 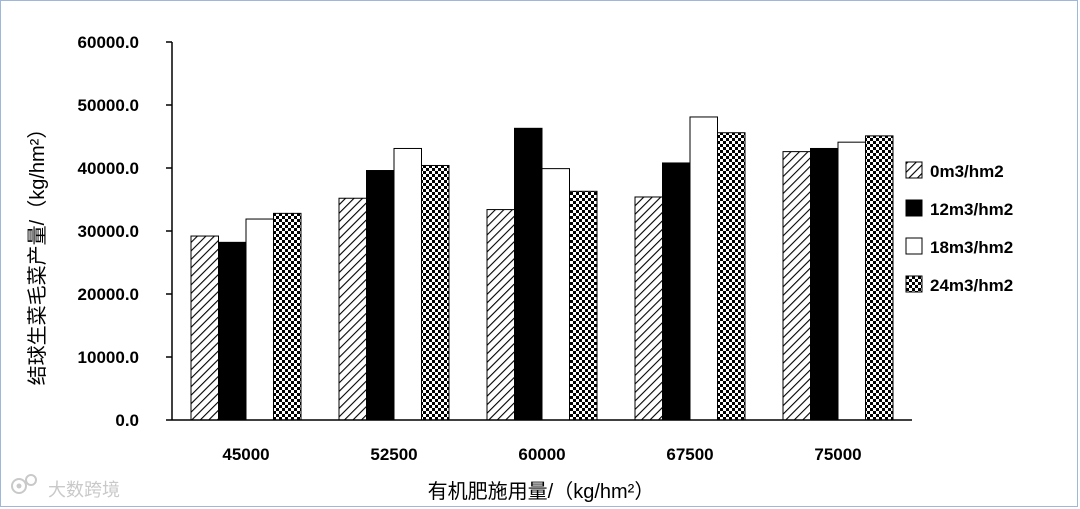 I want to click on x-tick-label: 60000, so click(x=541, y=454).